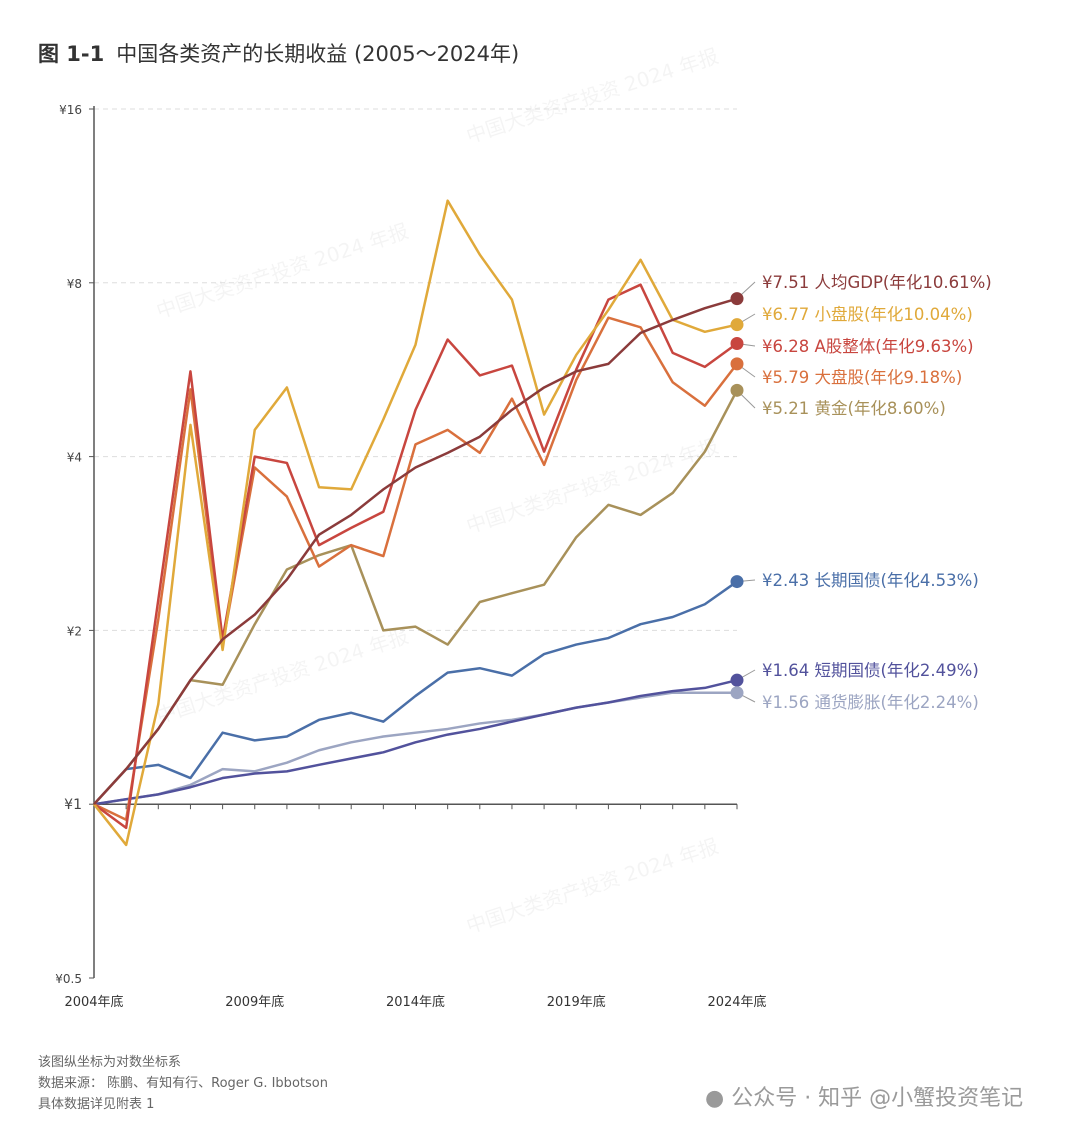 This screenshot has width=1080, height=1137. Describe the element at coordinates (576, 1002) in the screenshot. I see `x-tick-label: 2019年底` at that location.